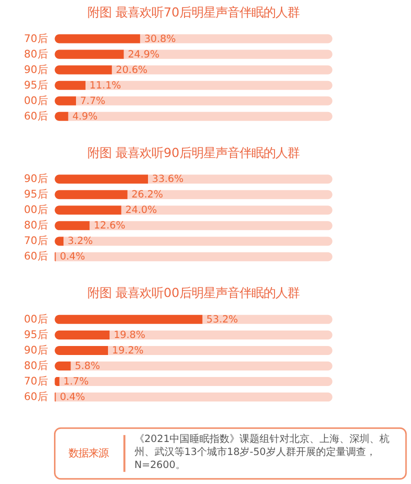  Describe the element at coordinates (87, 366) in the screenshot. I see `data-label: 5.8%` at that location.